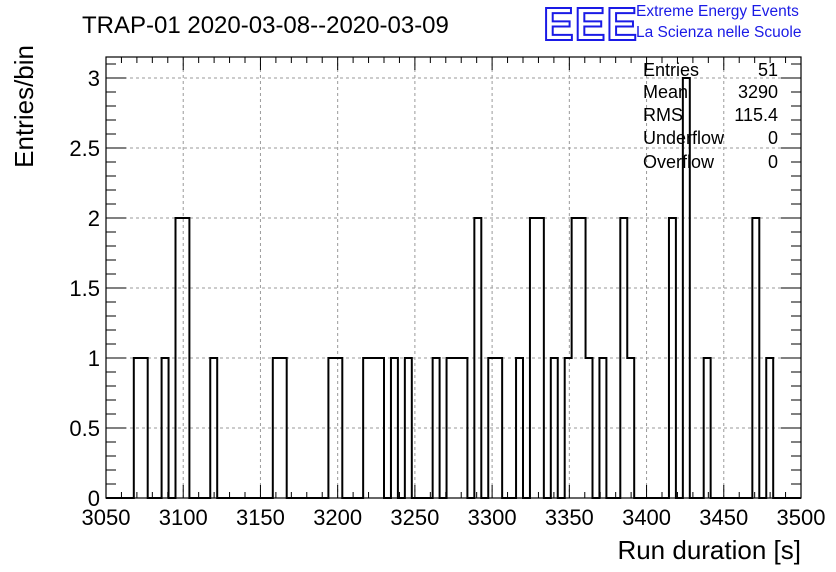 This screenshot has width=836, height=572. I want to click on x-tick-label: 3350, so click(569, 517).